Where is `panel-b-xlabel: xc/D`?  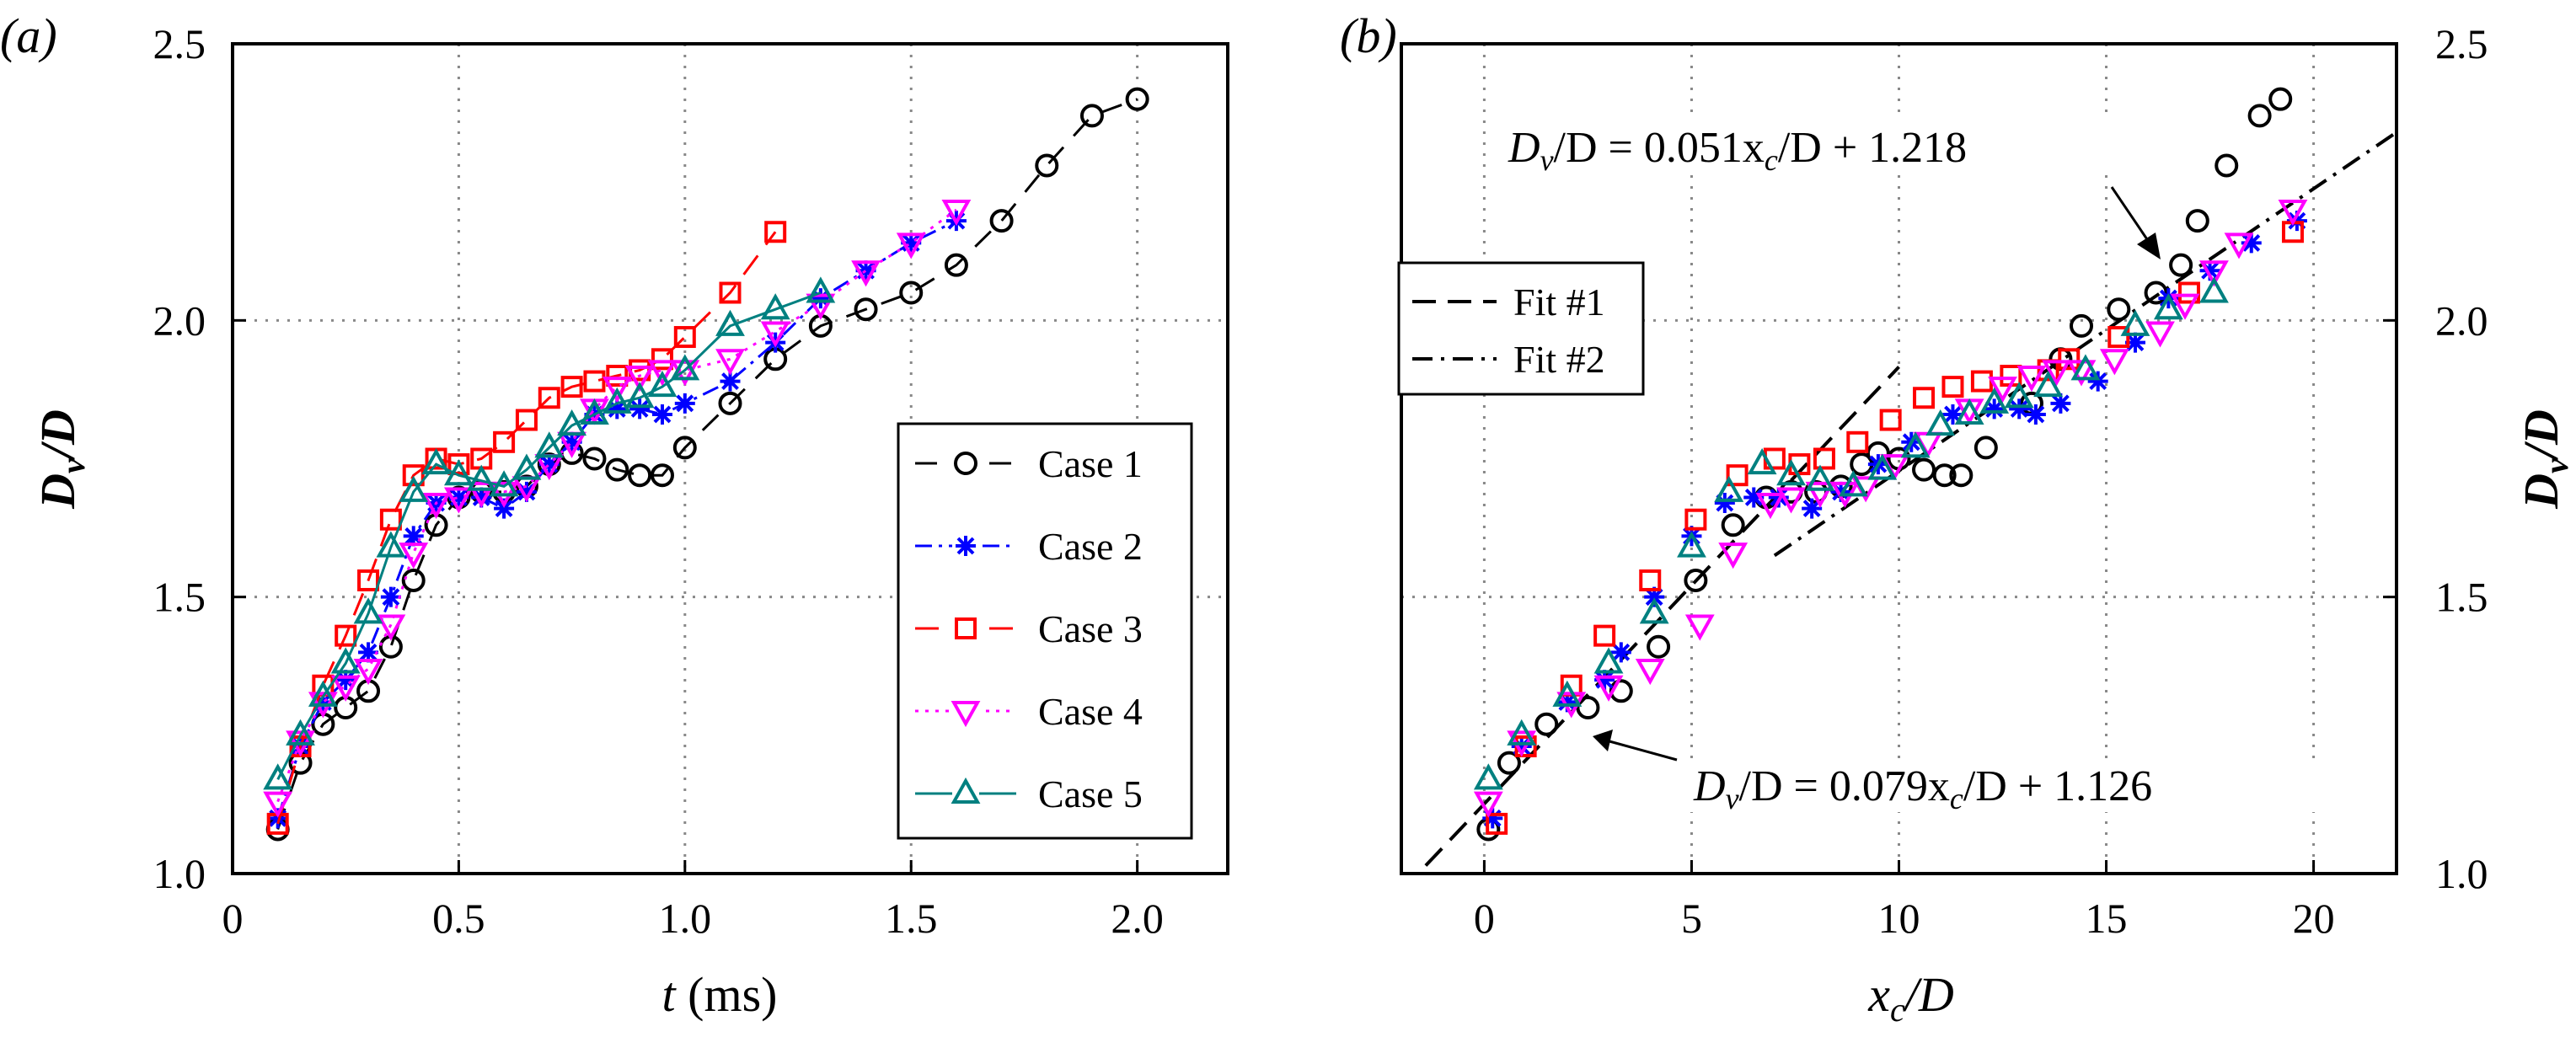
panel-b-xlabel: xc/D is located at coordinates (1910, 998).